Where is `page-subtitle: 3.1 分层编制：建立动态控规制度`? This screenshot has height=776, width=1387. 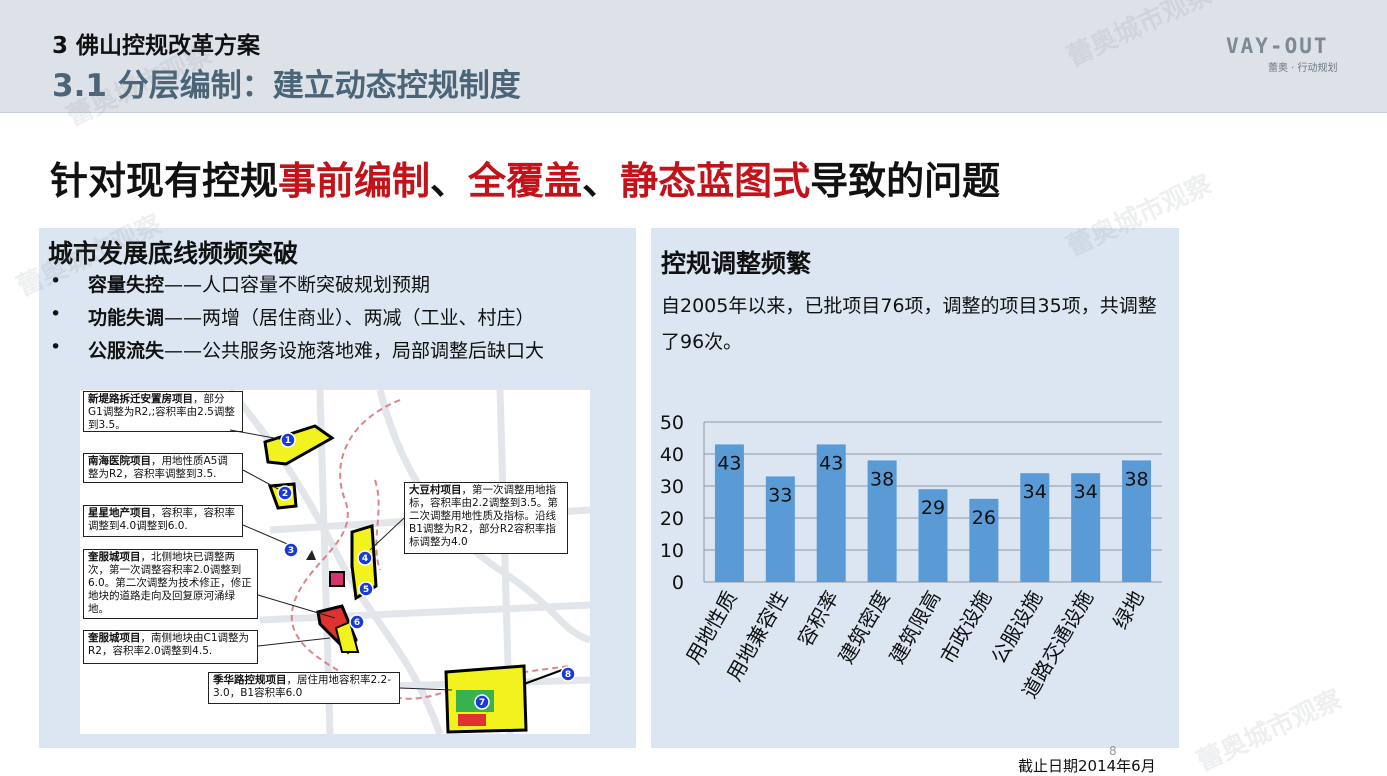
page-subtitle: 3.1 分层编制：建立动态控规制度 is located at coordinates (286, 86).